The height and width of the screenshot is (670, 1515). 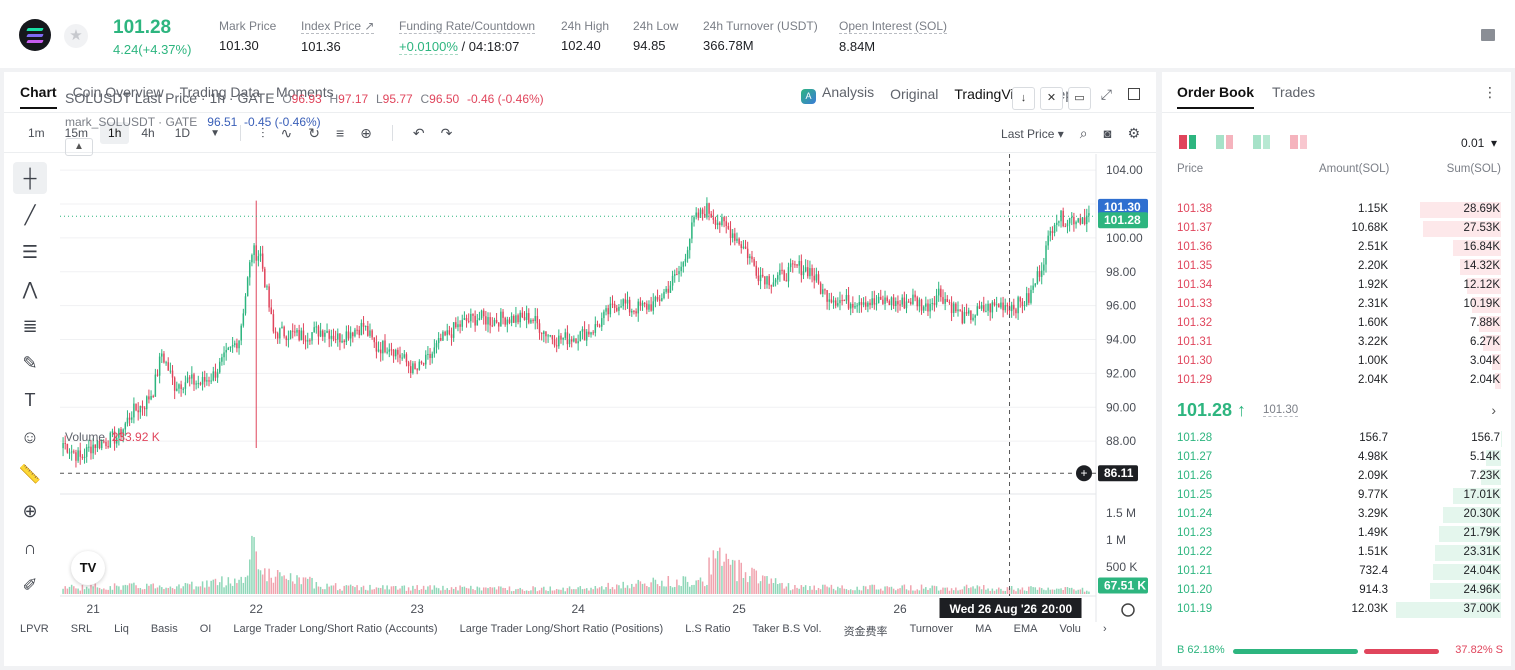 What do you see at coordinates (1488, 35) in the screenshot?
I see `book-icon` at bounding box center [1488, 35].